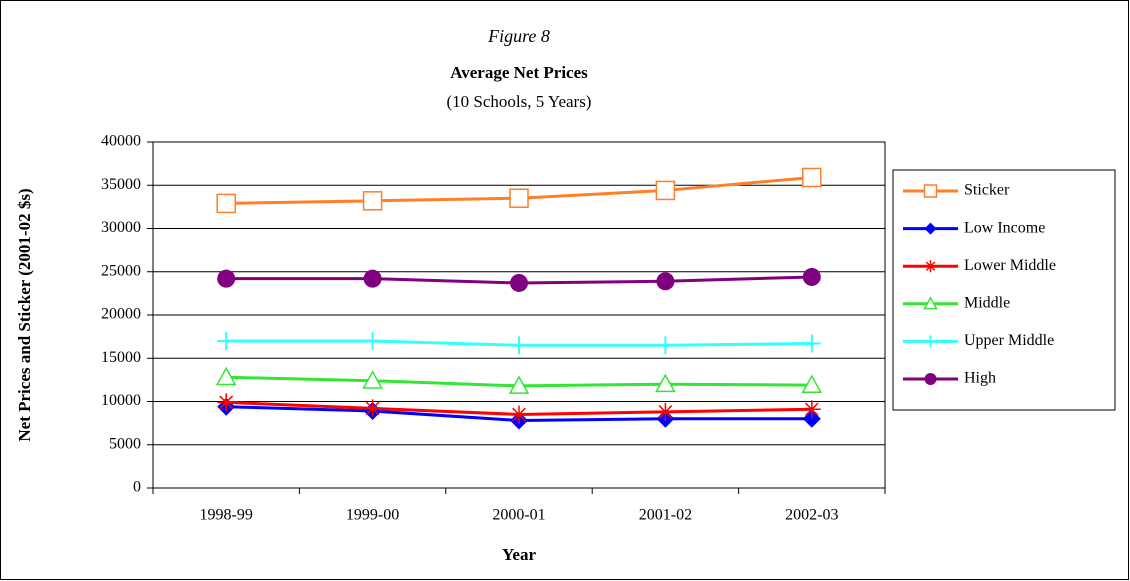  Describe the element at coordinates (518, 515) in the screenshot. I see `x-tick-label: 2000-01` at that location.